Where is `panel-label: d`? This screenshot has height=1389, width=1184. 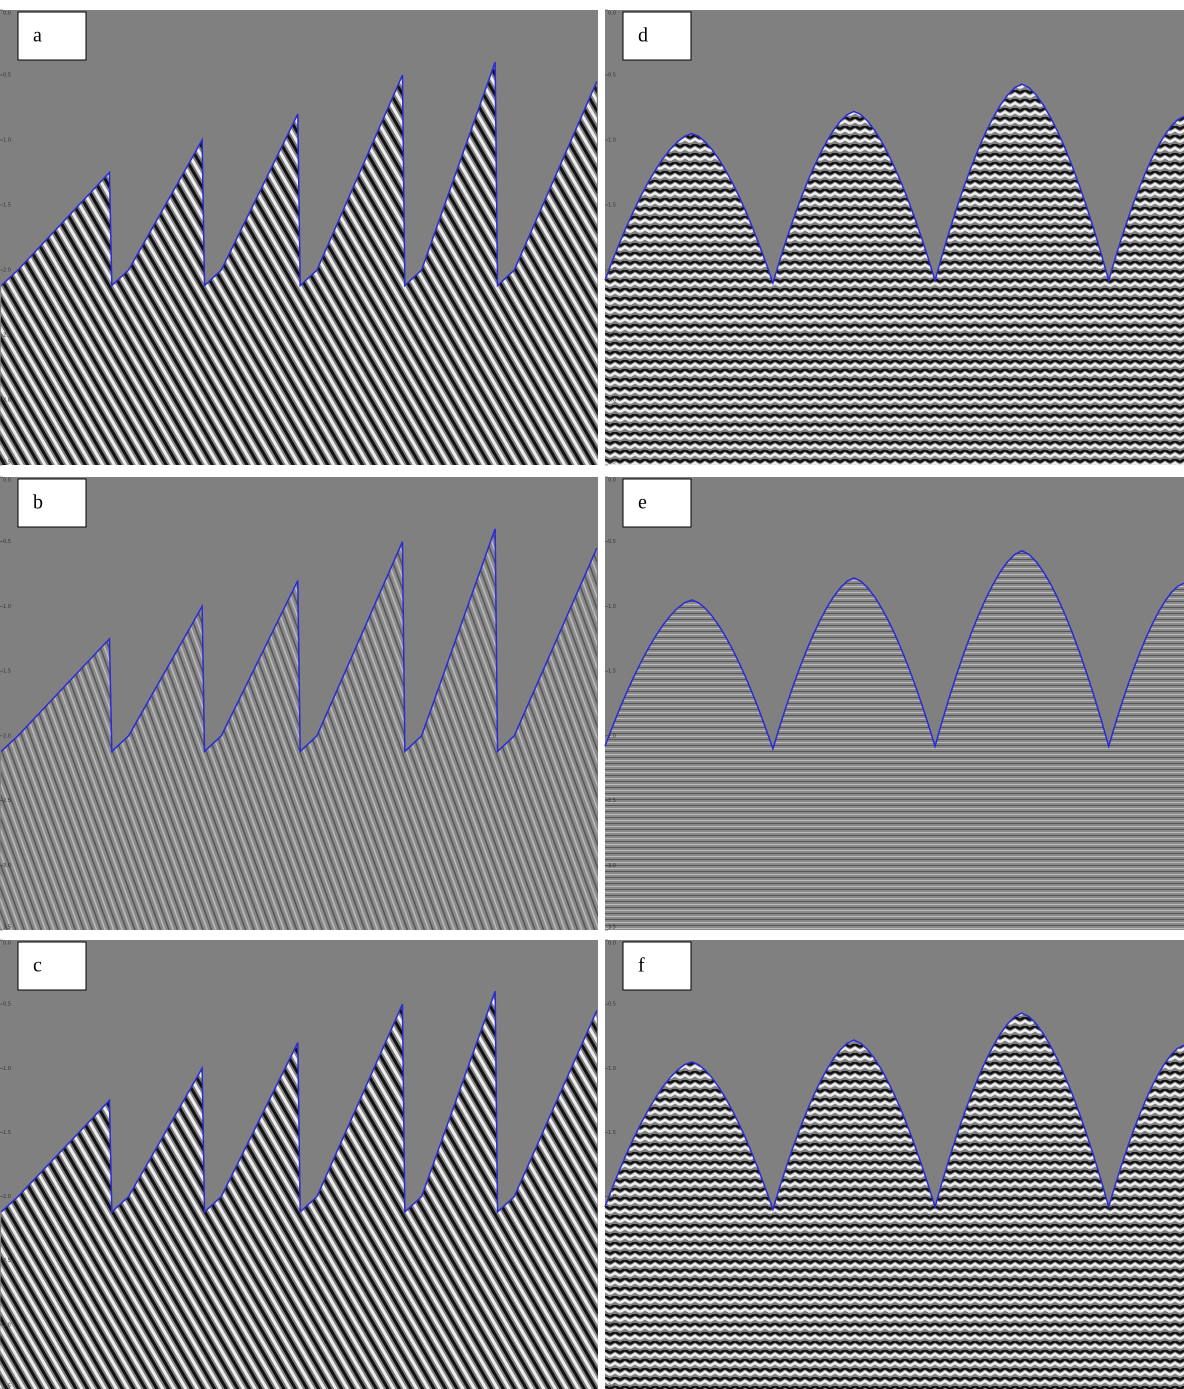 panel-label: d is located at coordinates (643, 36).